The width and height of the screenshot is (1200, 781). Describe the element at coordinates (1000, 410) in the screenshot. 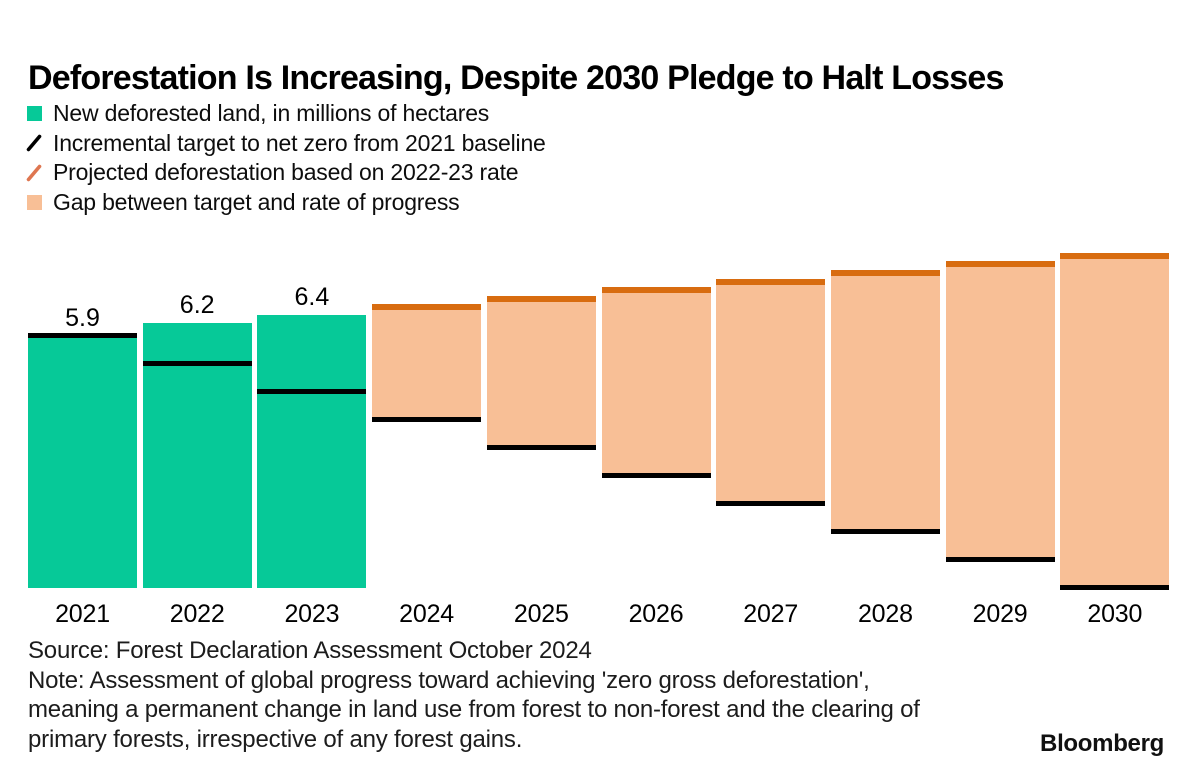

I see `bar-gap-2029` at that location.